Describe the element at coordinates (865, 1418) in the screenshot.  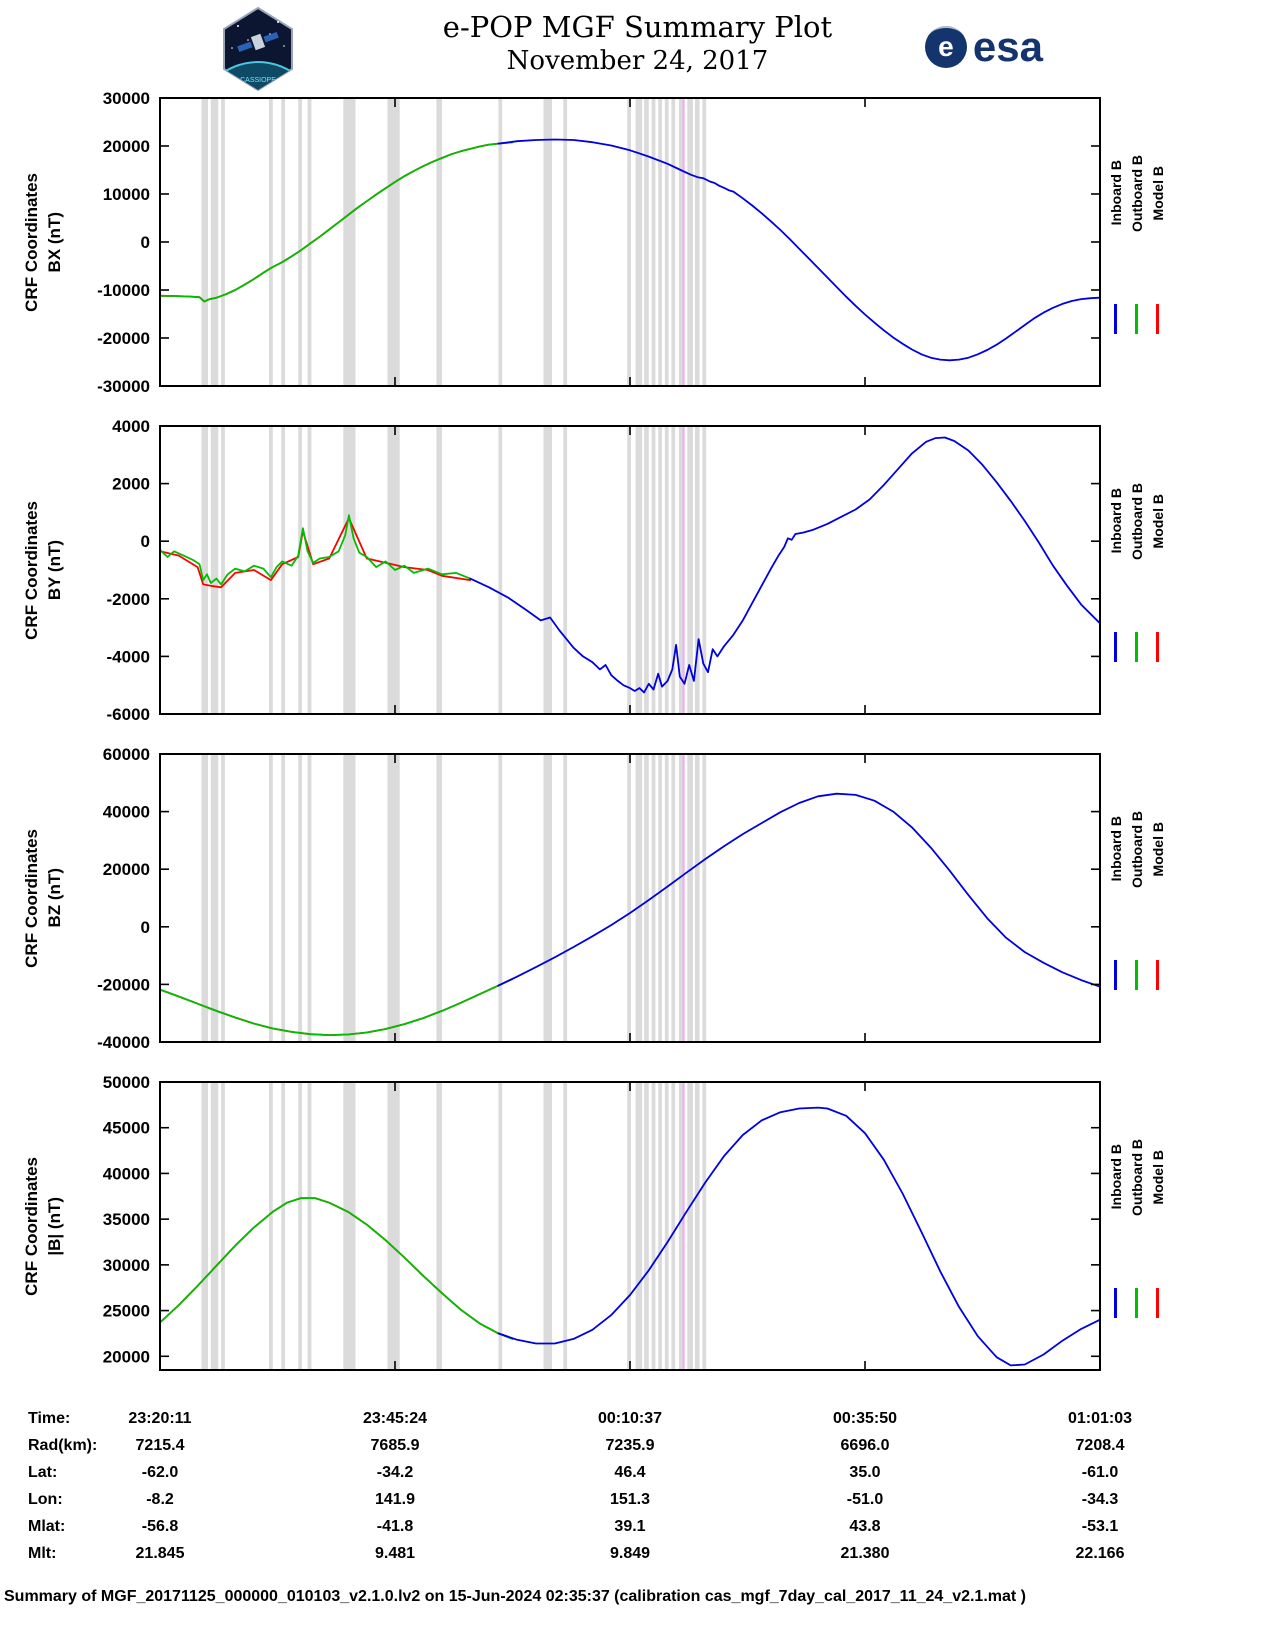
I see `table-cell: 00:35:50` at that location.